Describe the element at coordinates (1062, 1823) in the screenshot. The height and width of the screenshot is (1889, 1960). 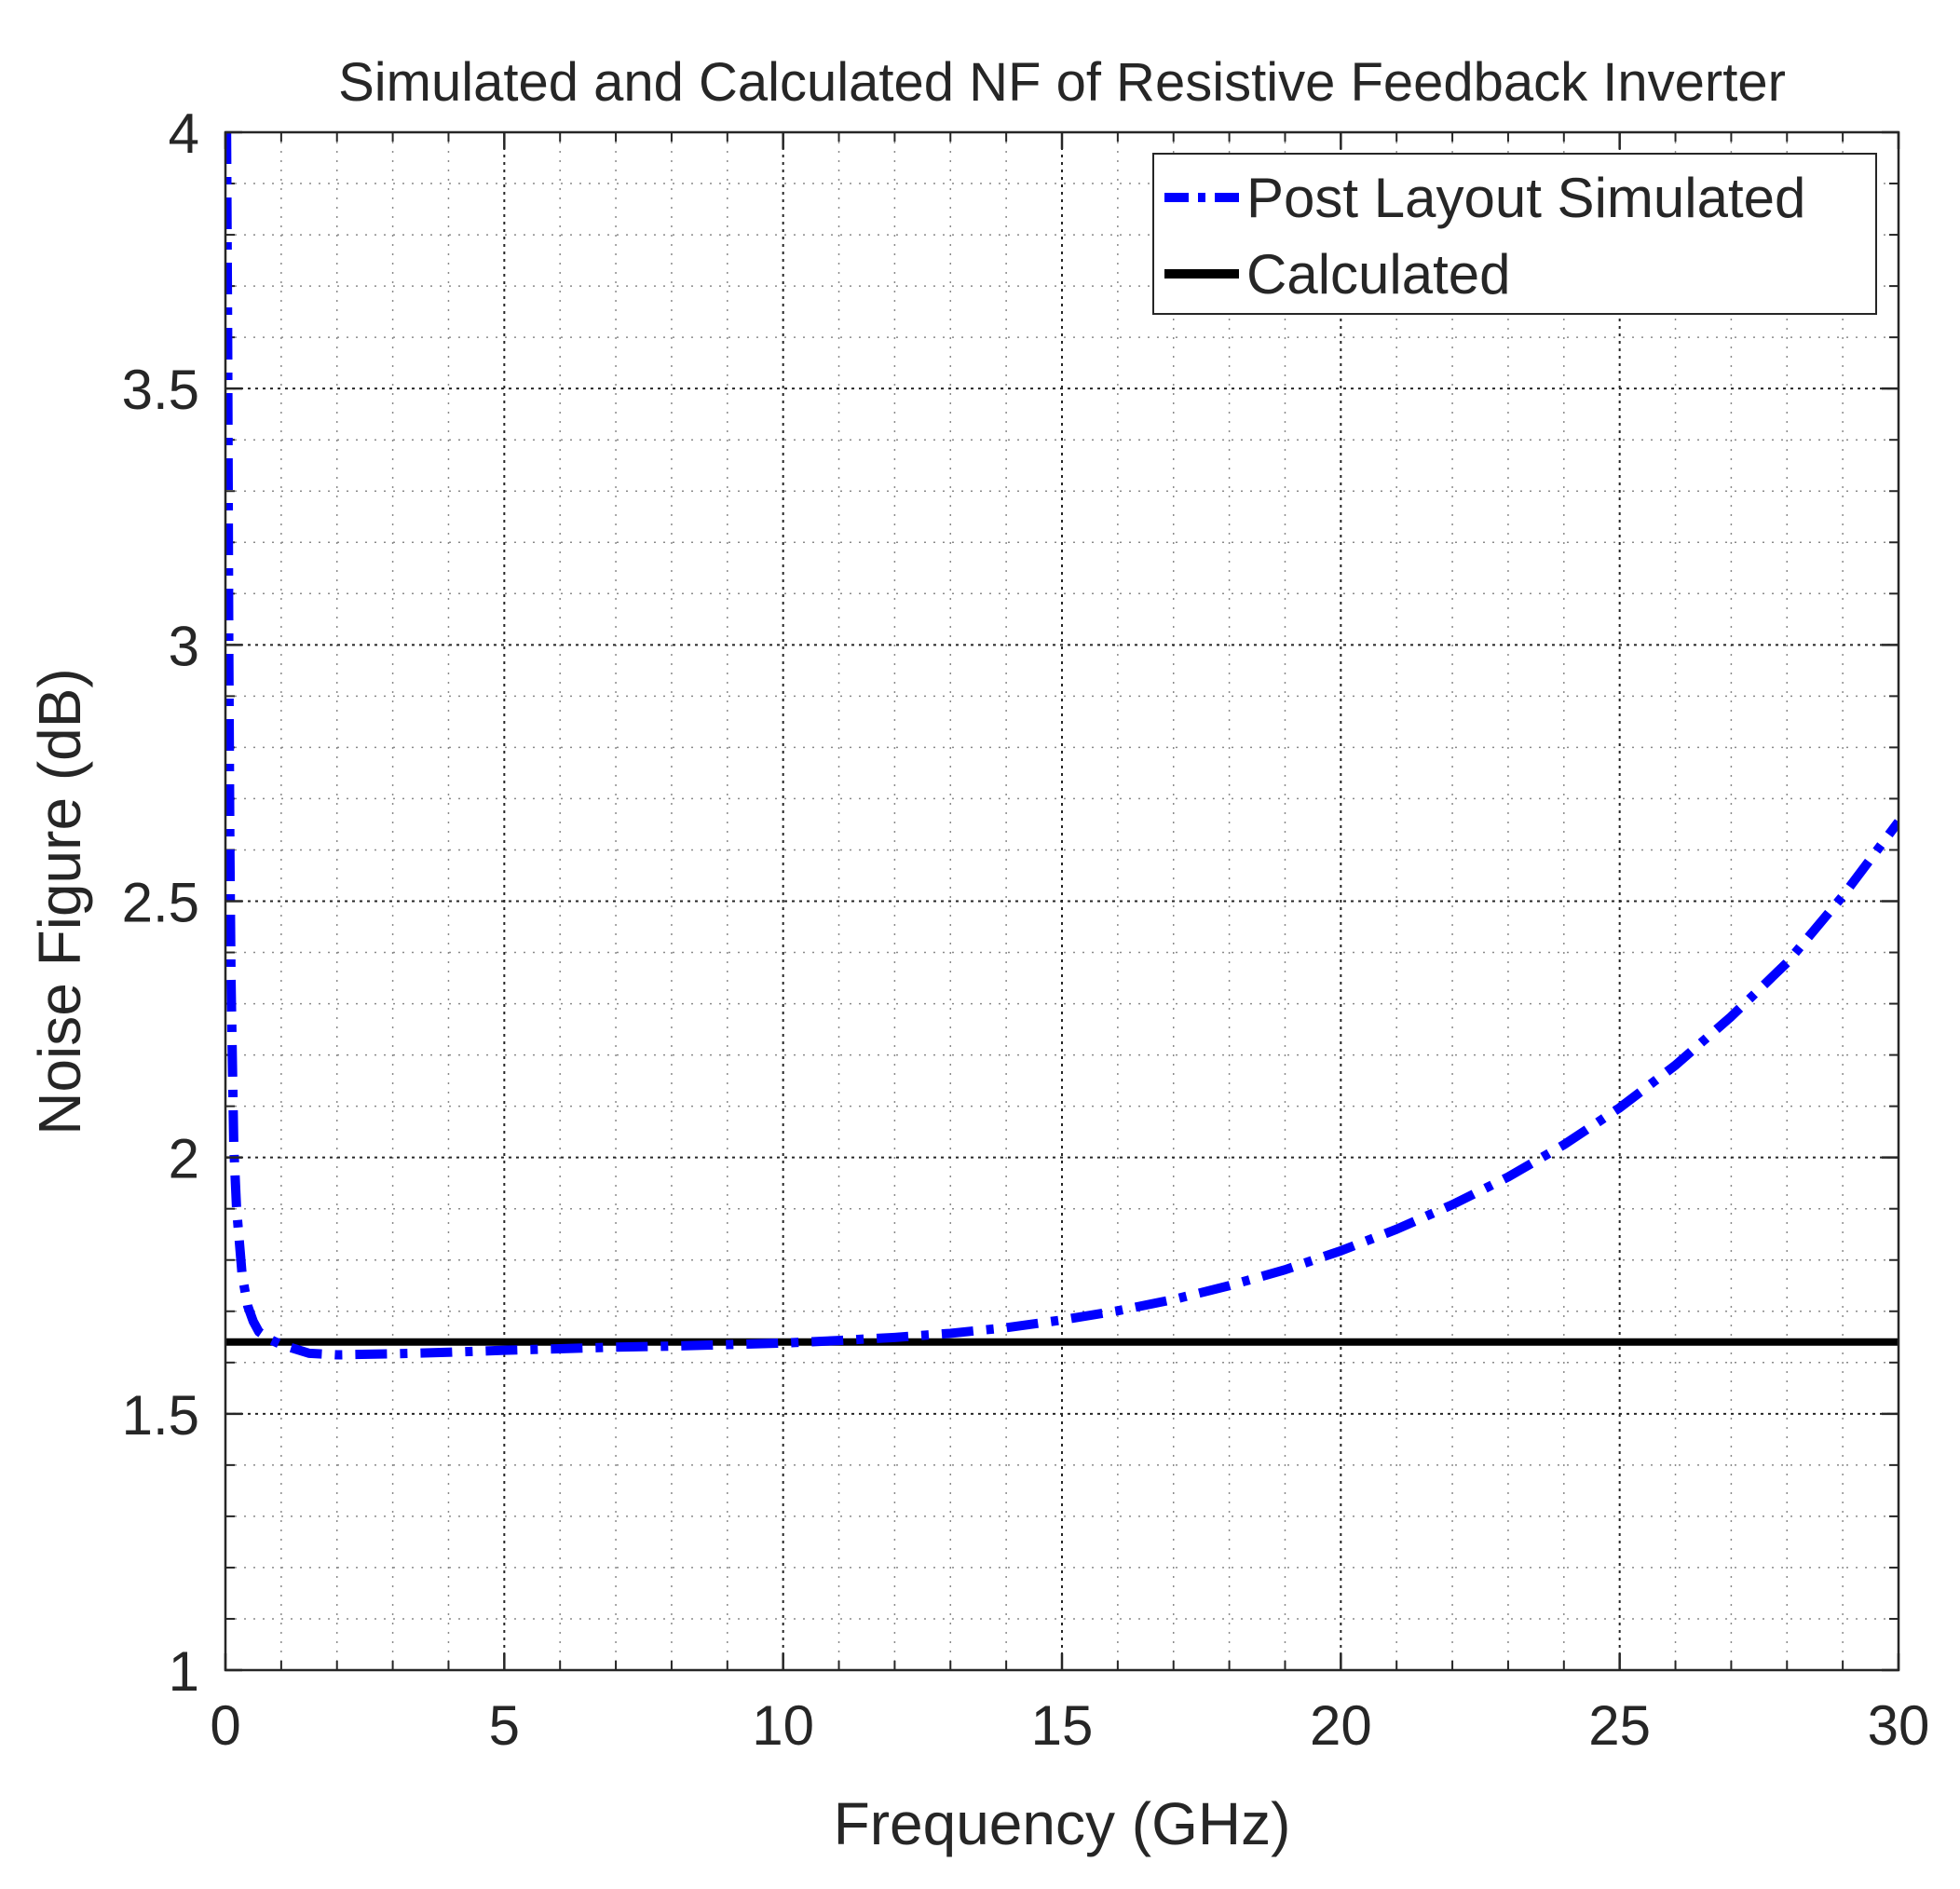
I see `x-axis-label: Frequency (GHz)` at that location.